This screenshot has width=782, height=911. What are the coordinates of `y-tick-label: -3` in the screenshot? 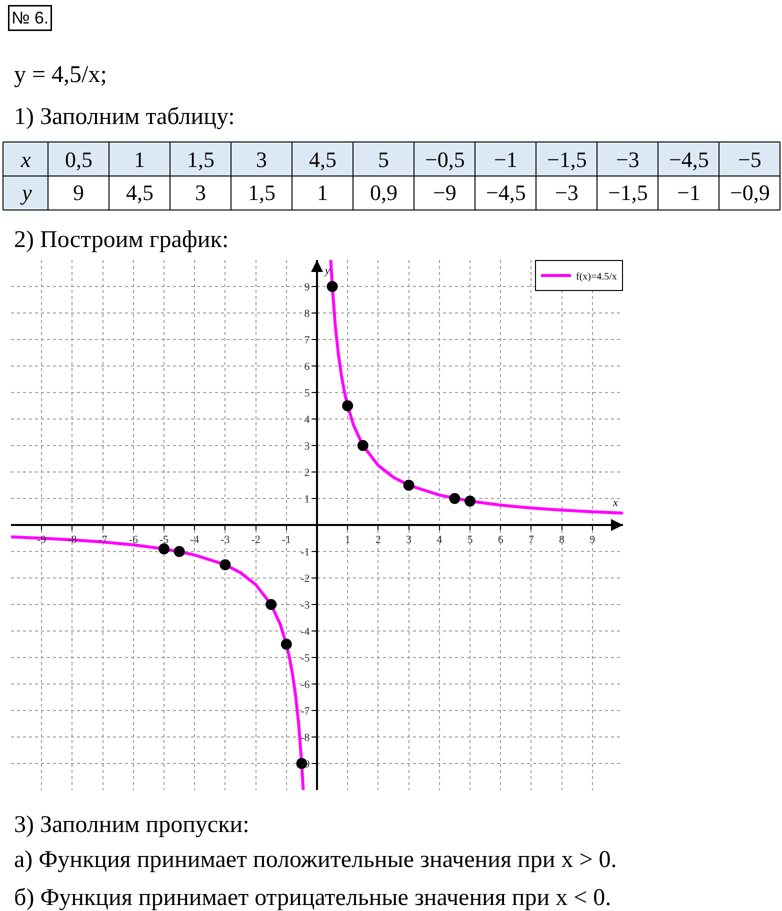 It's located at (305, 605).